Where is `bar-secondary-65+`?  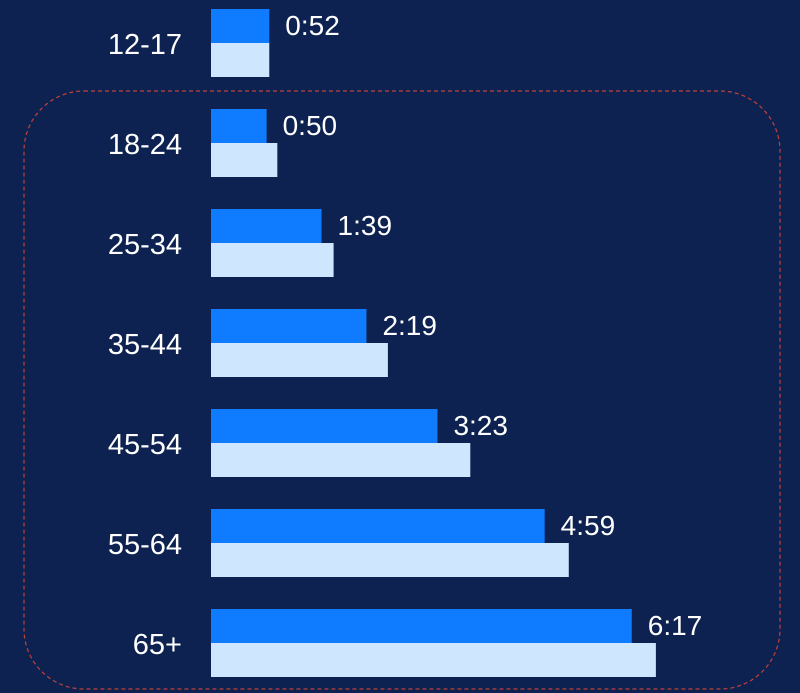
bar-secondary-65+ is located at coordinates (433, 660).